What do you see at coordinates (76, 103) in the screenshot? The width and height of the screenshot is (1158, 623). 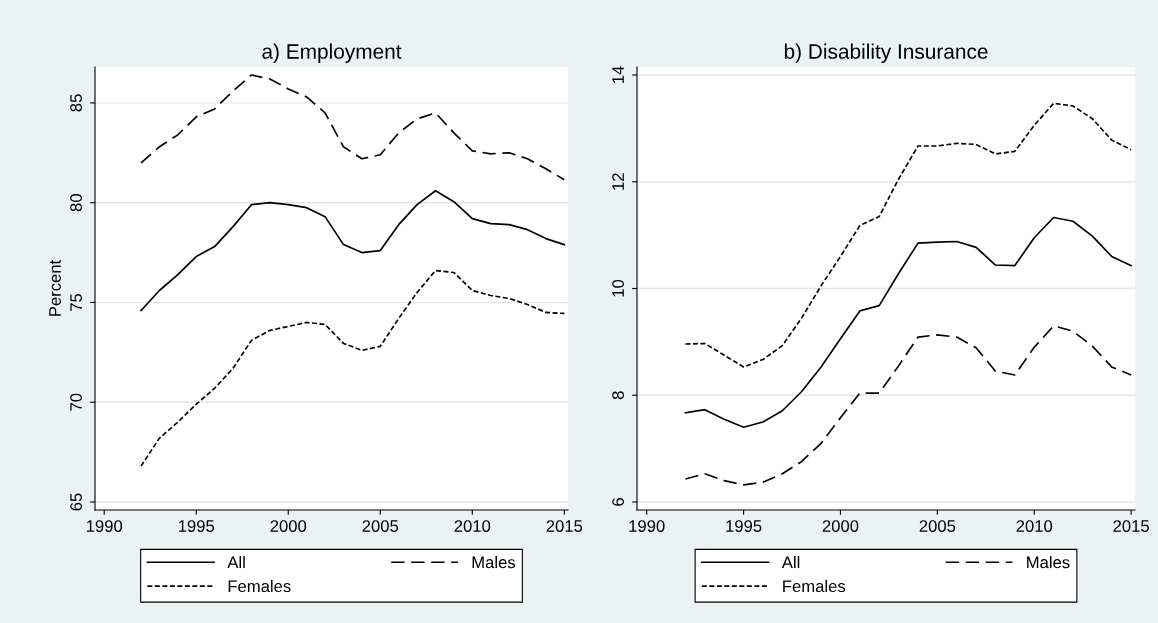 I see `y-tick-label: 85` at bounding box center [76, 103].